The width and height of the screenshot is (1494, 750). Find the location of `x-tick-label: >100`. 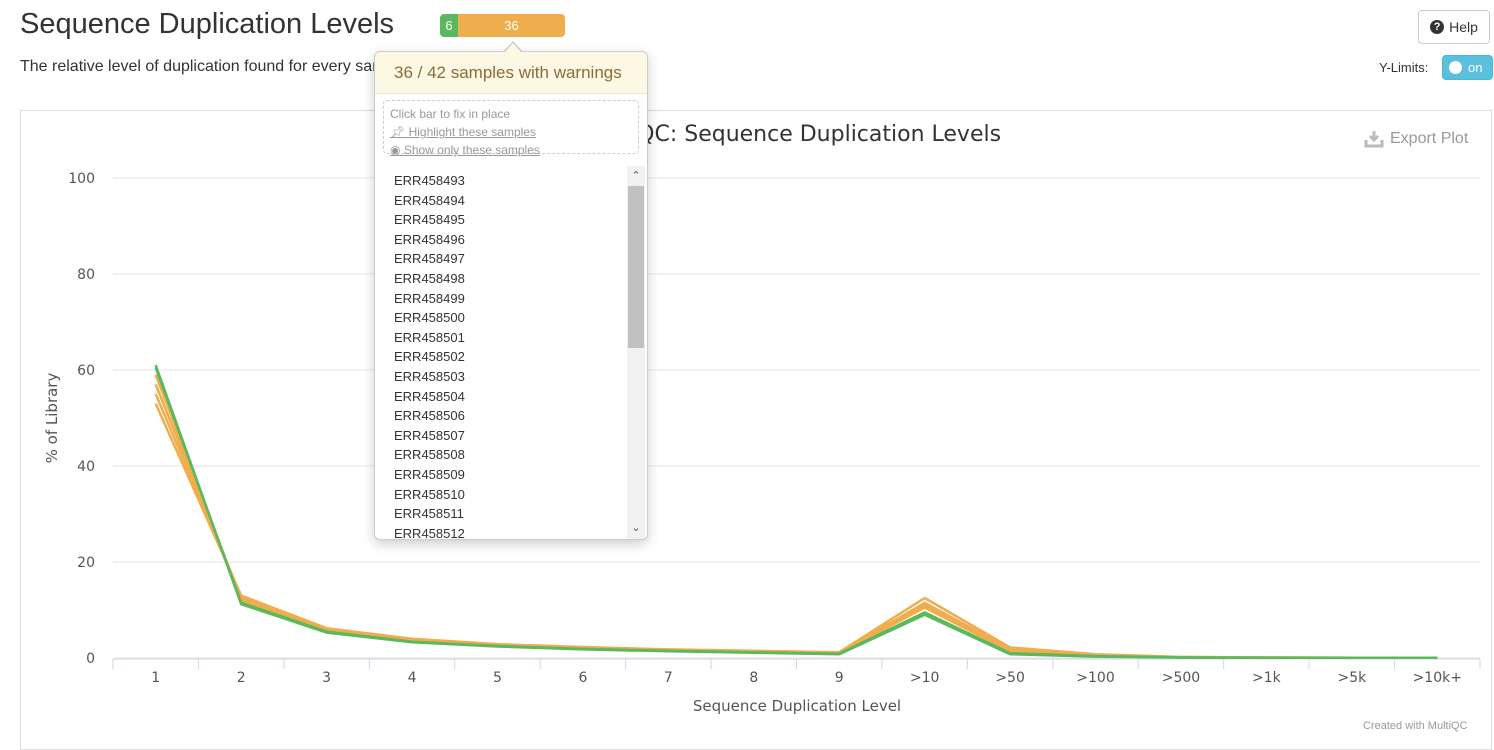

x-tick-label: >100 is located at coordinates (1095, 678).